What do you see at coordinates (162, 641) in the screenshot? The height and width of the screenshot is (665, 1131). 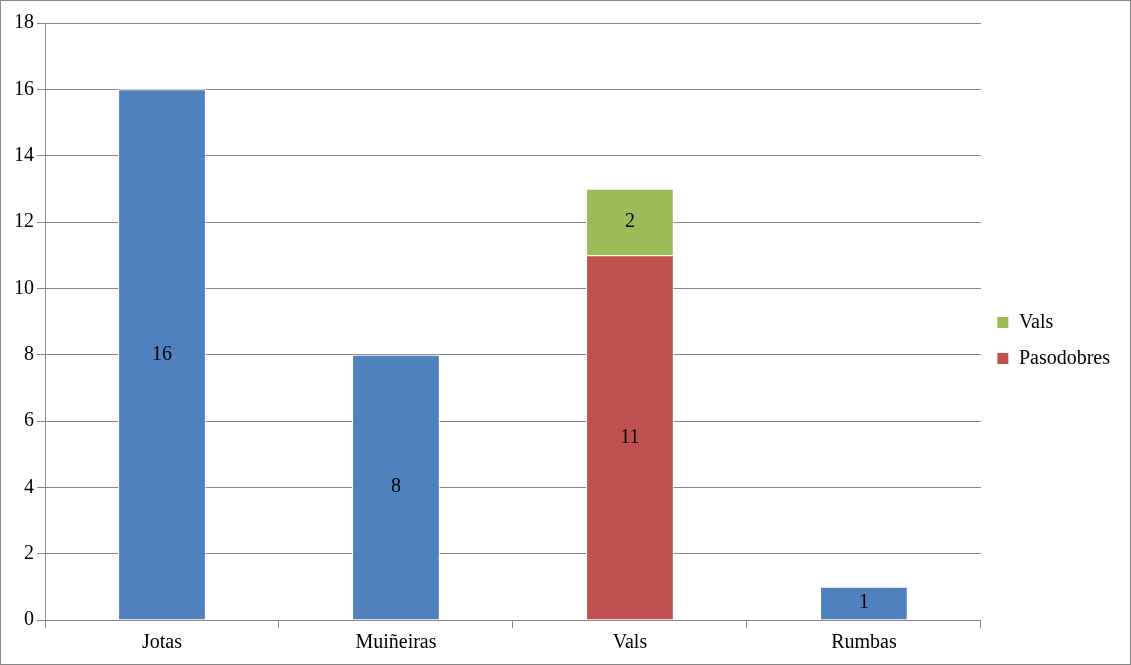 I see `x-tick-label: Jotas` at bounding box center [162, 641].